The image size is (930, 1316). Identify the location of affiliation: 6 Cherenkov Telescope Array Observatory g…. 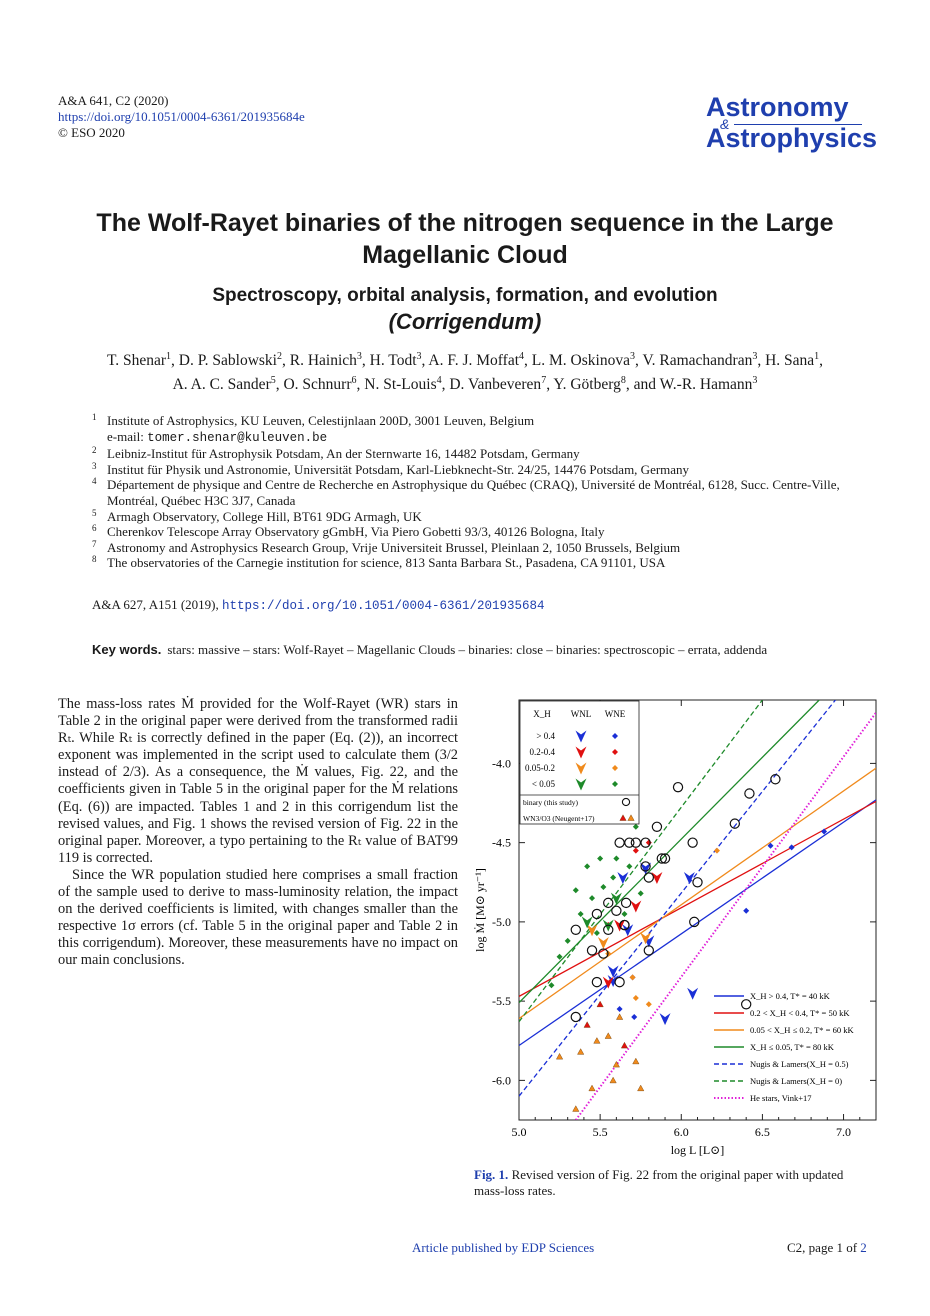
(472, 531).